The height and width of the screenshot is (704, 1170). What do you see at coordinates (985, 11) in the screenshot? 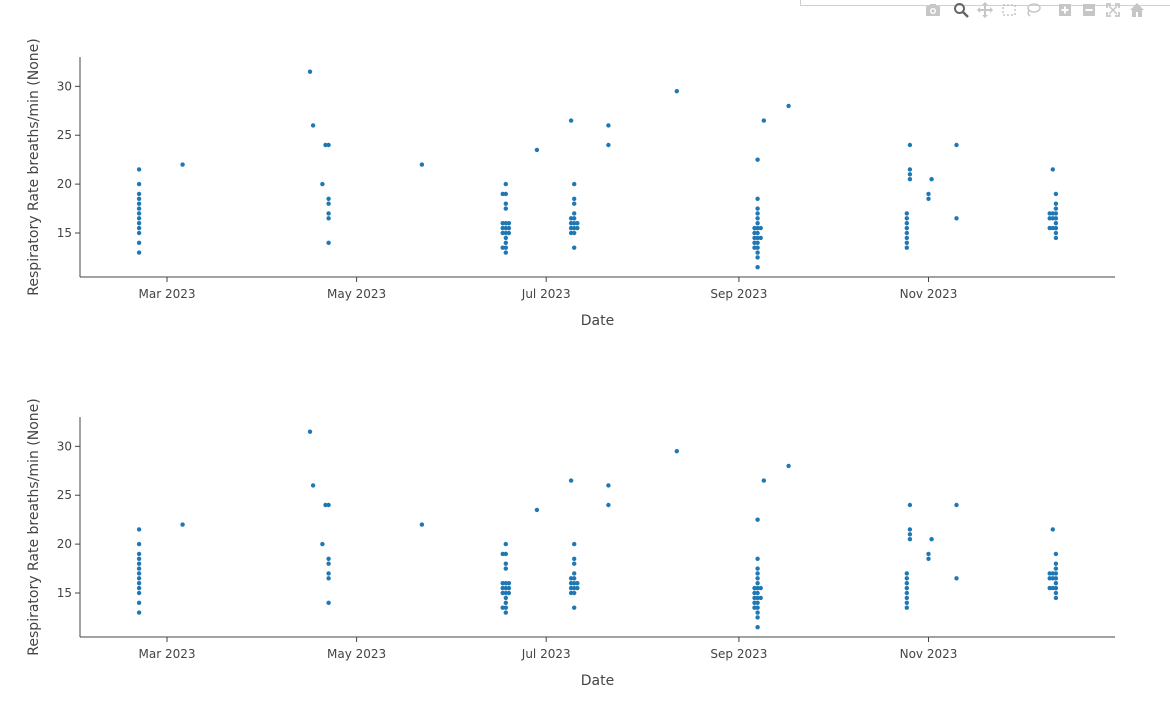
I see `pan-icon` at bounding box center [985, 11].